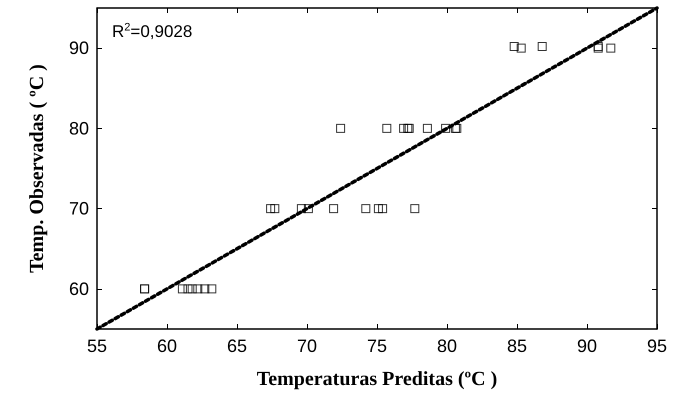 The height and width of the screenshot is (406, 677). Describe the element at coordinates (78, 208) in the screenshot. I see `y-tick-label: 70` at that location.